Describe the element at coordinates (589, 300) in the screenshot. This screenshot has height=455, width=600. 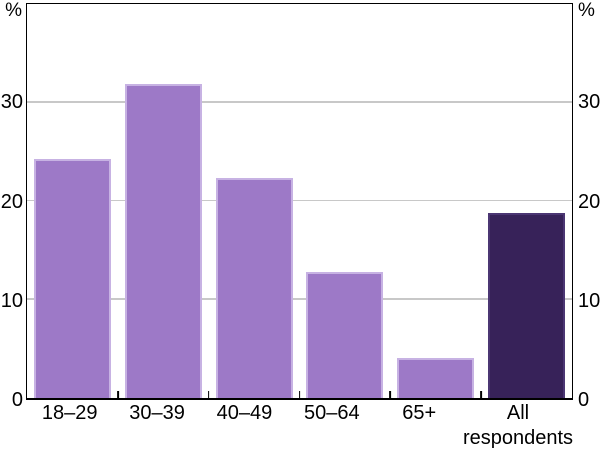
I see `y-tick-label-right-10: 10` at that location.